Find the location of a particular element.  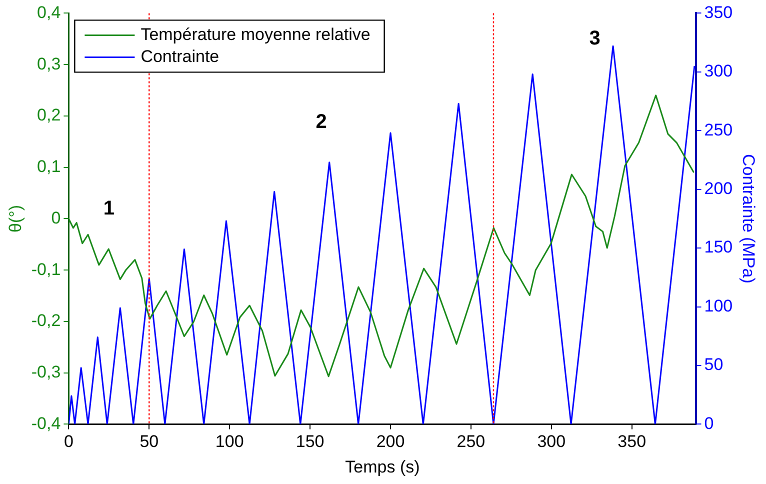

y2-tick-label: 0 is located at coordinates (709, 423).